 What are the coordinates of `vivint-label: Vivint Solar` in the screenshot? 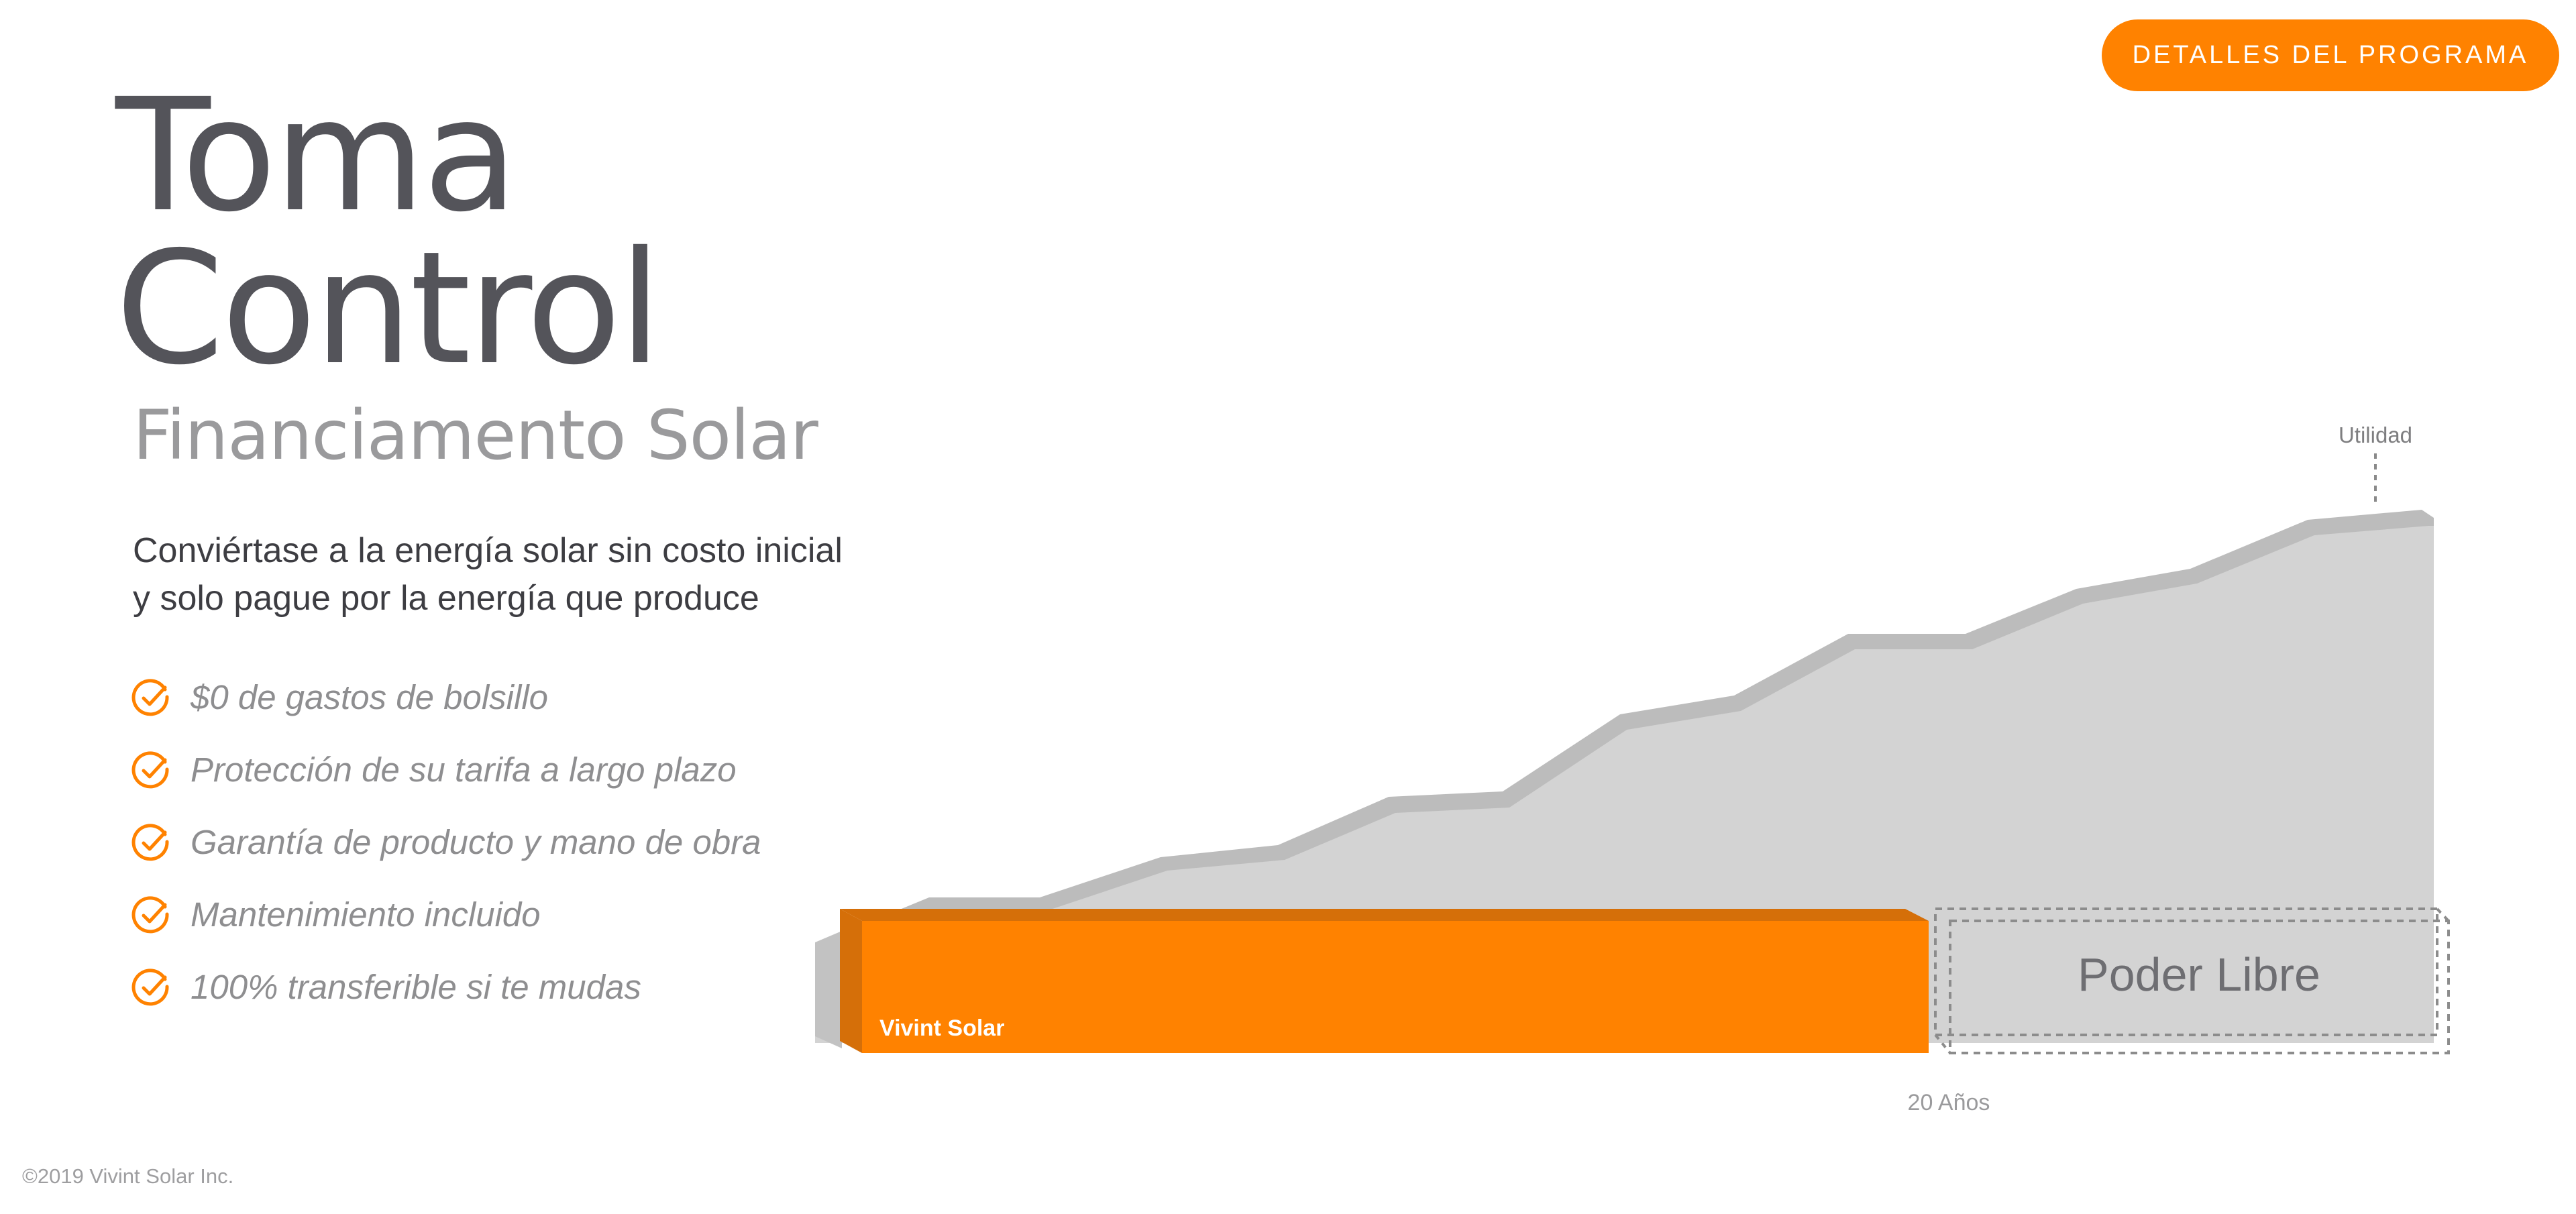 It's located at (941, 1028).